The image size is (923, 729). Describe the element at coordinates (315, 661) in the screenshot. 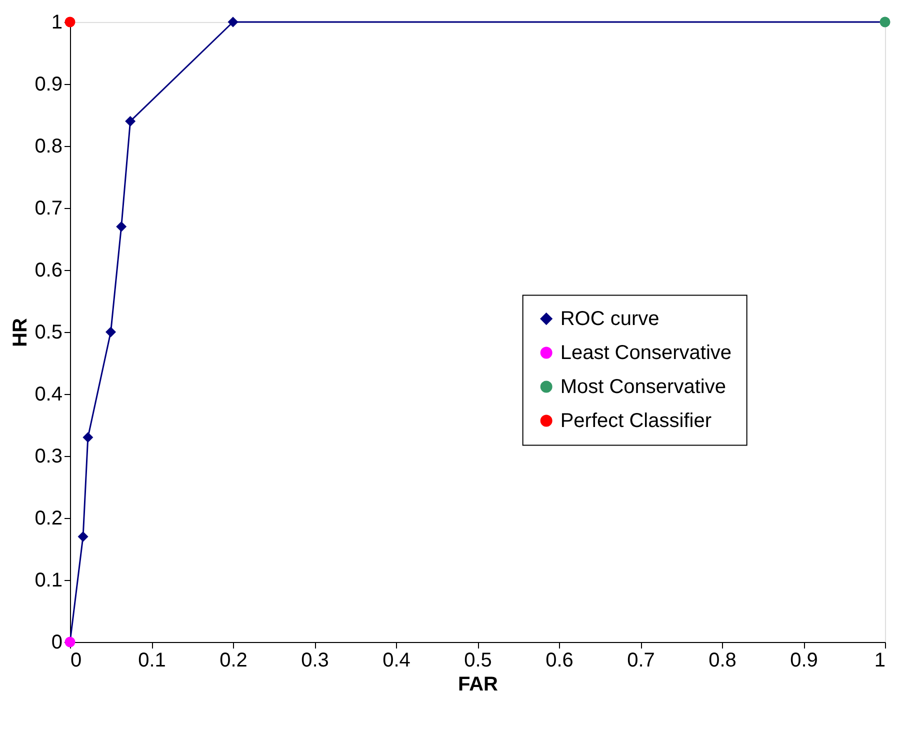

I see `x-tick-label: 0.3` at that location.